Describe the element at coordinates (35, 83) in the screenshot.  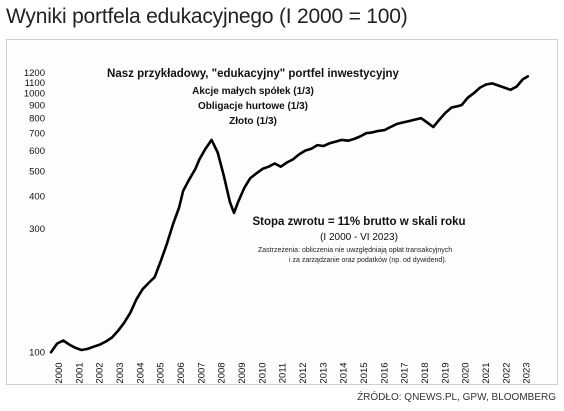
I see `y-tick-label: 1100` at that location.